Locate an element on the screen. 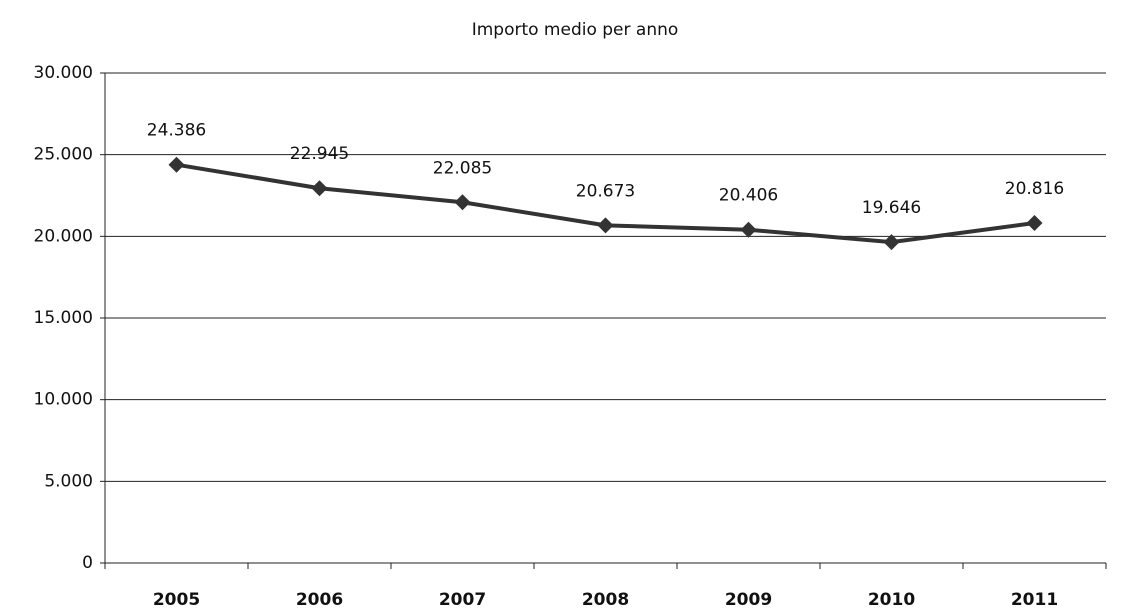  value-label: 22.085 is located at coordinates (462, 168).